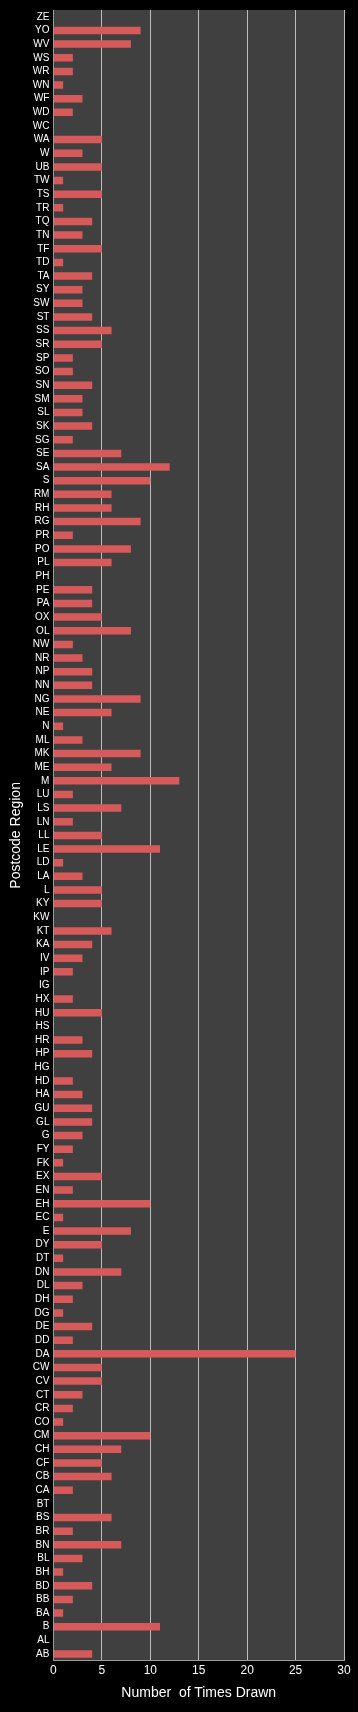 Image resolution: width=358 pixels, height=1712 pixels. What do you see at coordinates (42, 1312) in the screenshot?
I see `y-tick-label: DG` at bounding box center [42, 1312].